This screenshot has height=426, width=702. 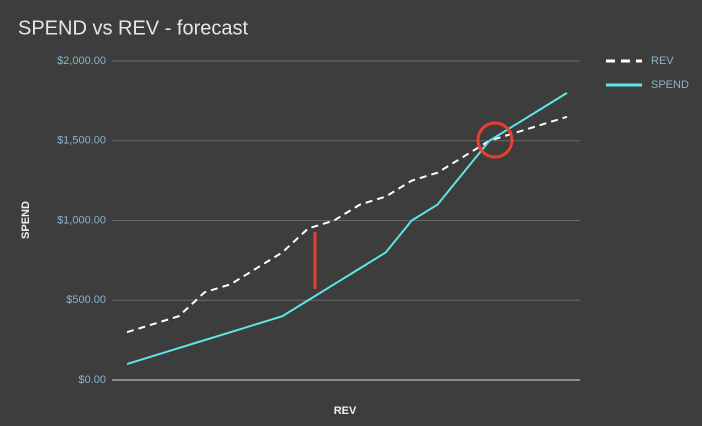 What do you see at coordinates (495, 140) in the screenshot?
I see `annotation-crossover` at bounding box center [495, 140].